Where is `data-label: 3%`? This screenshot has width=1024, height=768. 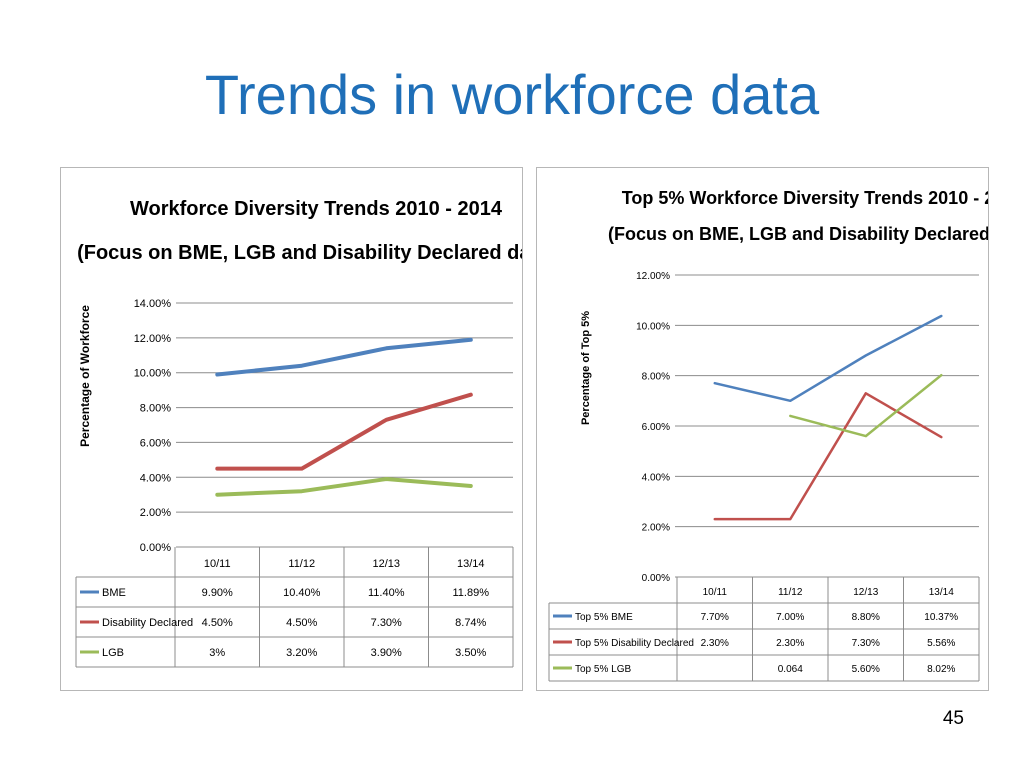 data-label: 3% is located at coordinates (217, 653).